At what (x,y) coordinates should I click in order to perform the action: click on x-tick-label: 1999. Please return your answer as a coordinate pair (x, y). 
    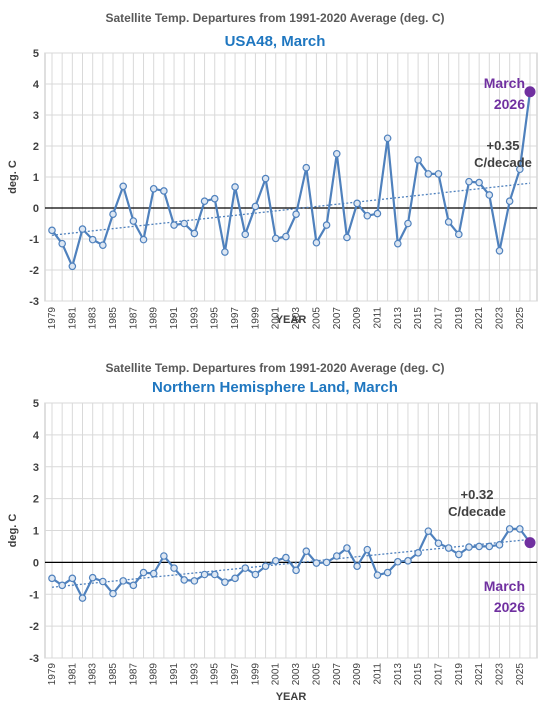
    Looking at the image, I should click on (255, 674).